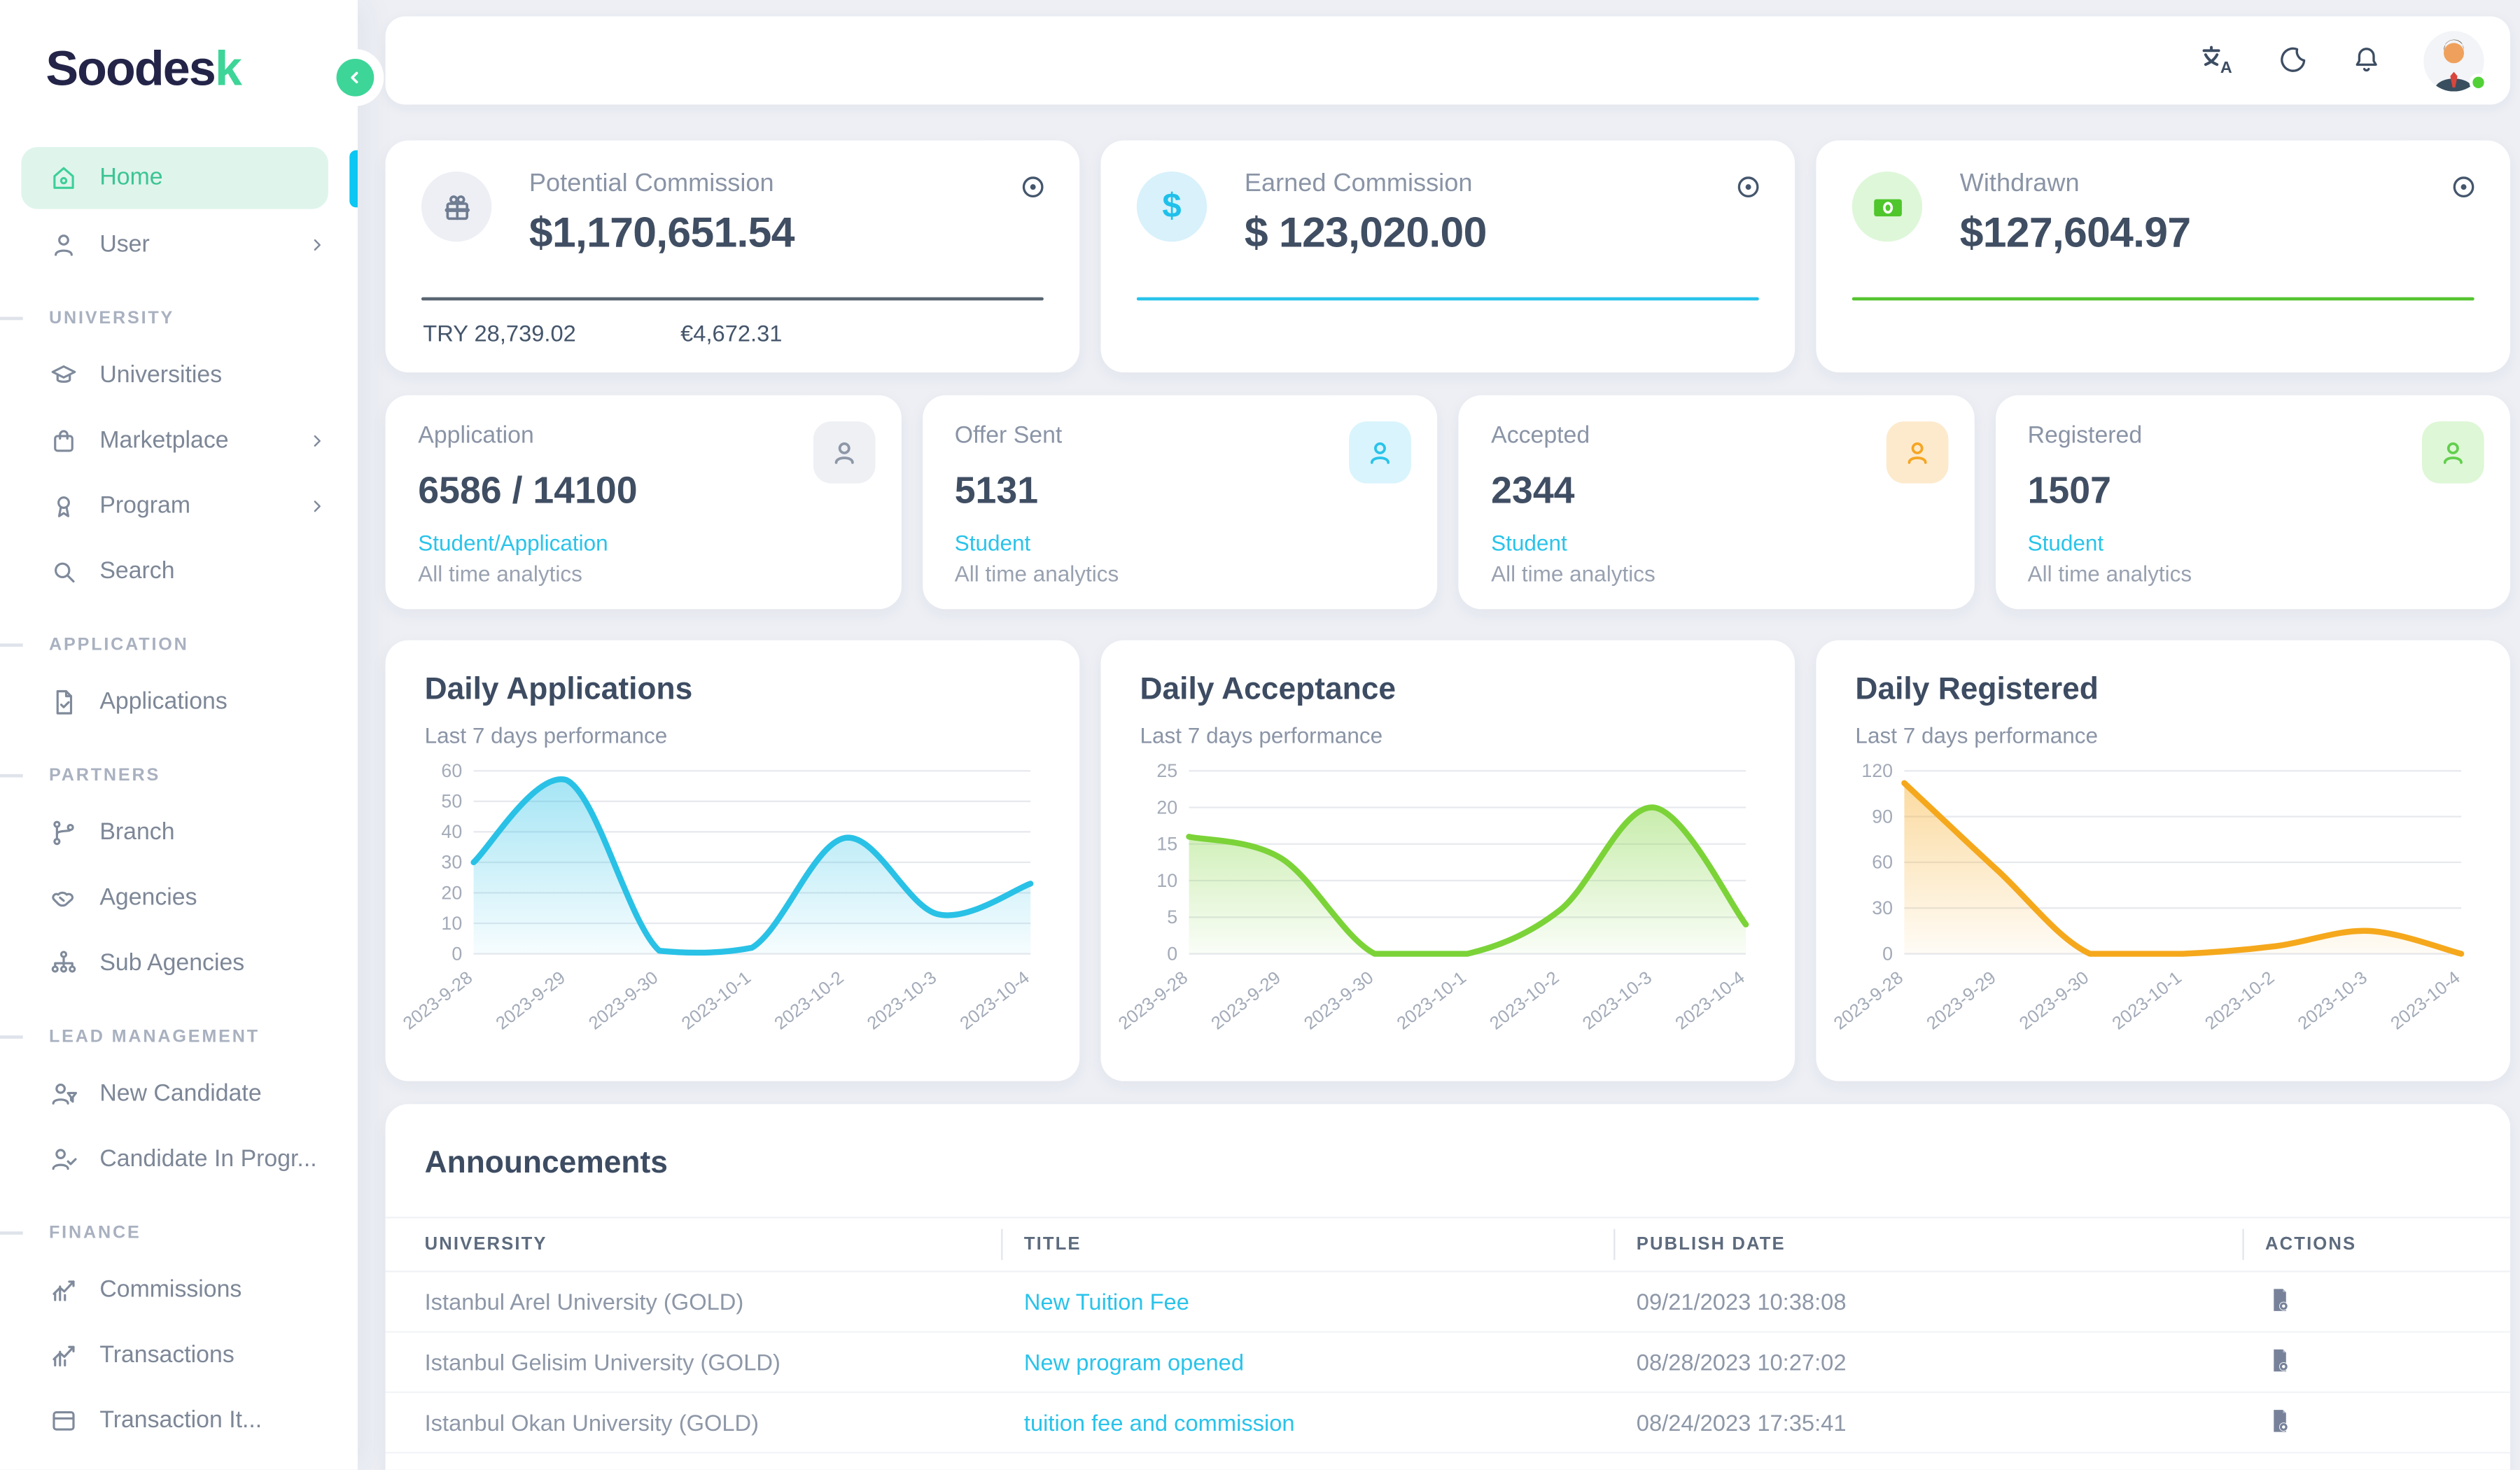 Image resolution: width=2520 pixels, height=1470 pixels. I want to click on file-view-icon, so click(2281, 1420).